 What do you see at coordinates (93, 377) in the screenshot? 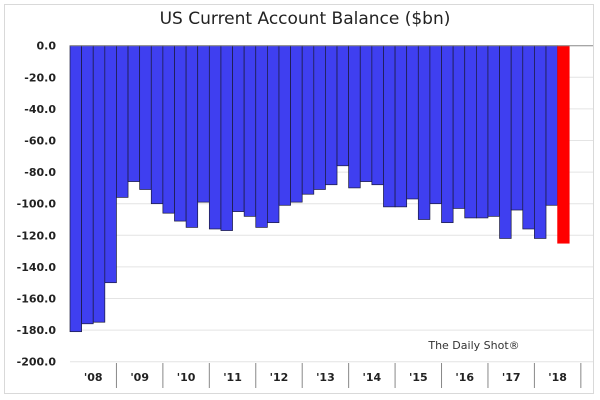
I see `x-tick-label: '08` at bounding box center [93, 377].